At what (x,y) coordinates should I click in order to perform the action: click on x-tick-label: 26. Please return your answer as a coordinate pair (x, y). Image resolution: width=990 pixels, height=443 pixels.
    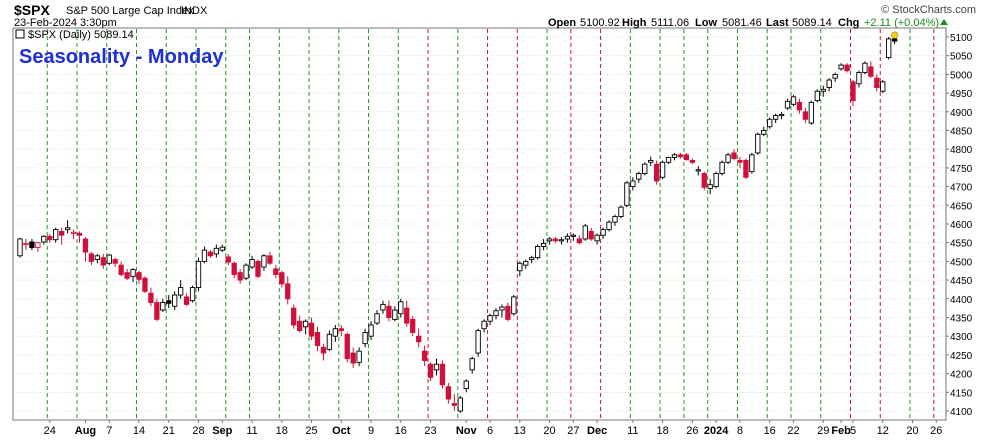
    Looking at the image, I should click on (936, 431).